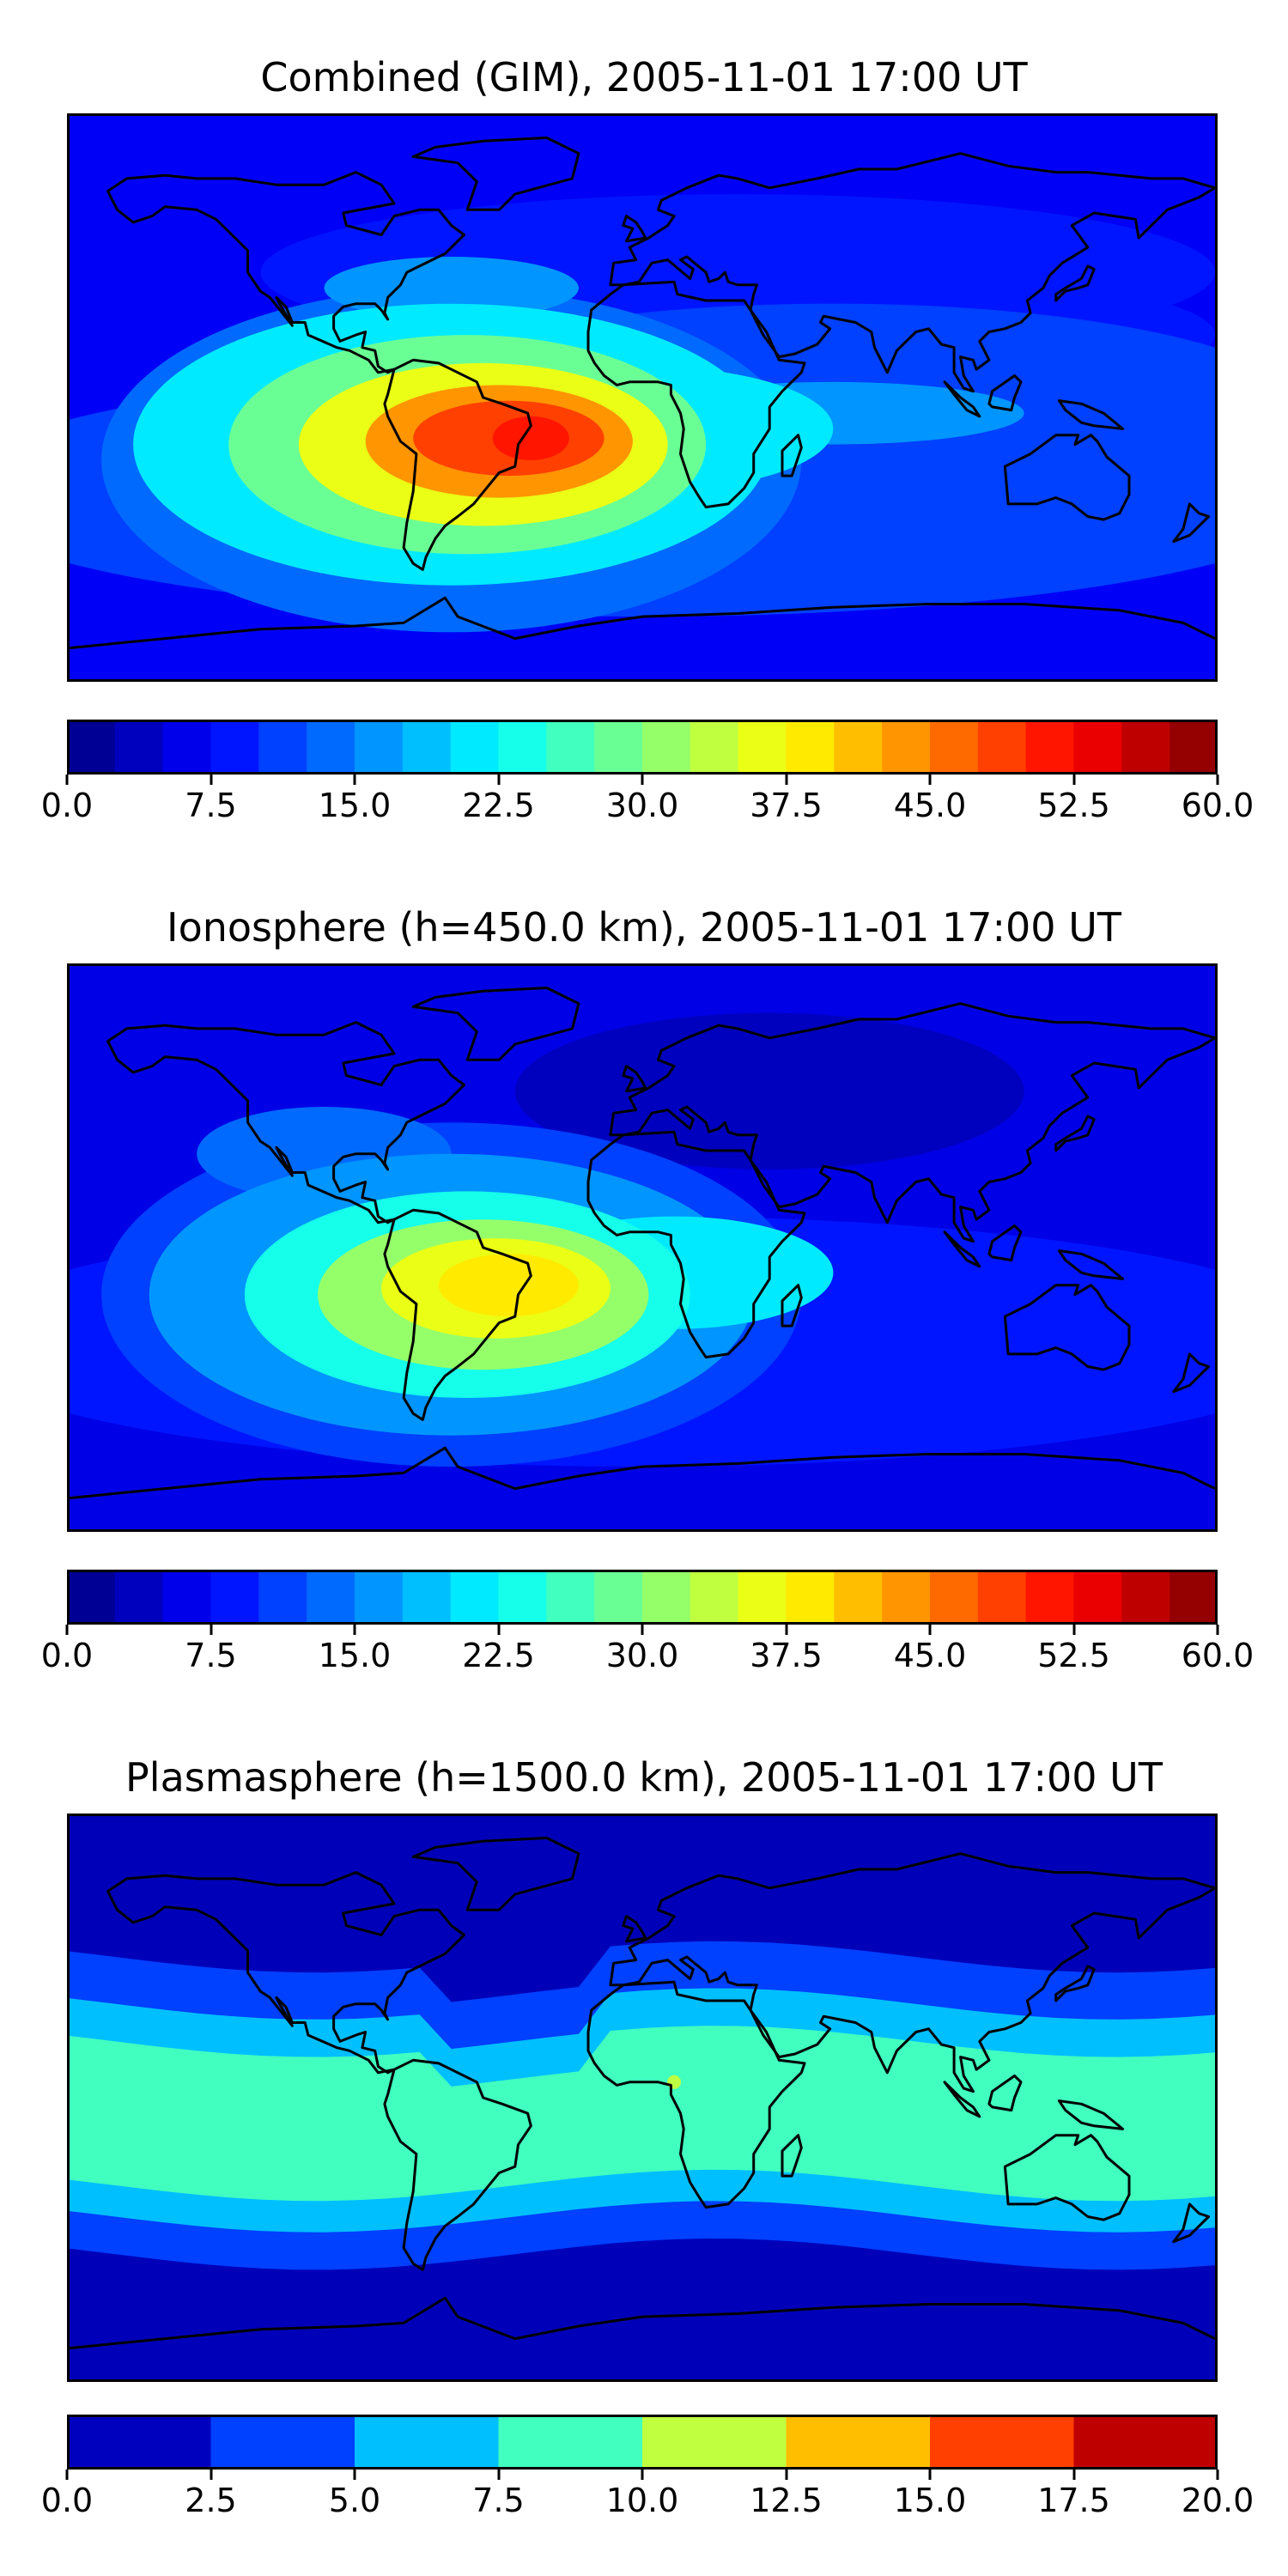 The image size is (1288, 2576). Describe the element at coordinates (912, 1122) in the screenshot. I see `panel-2-coast-eurasia` at that location.